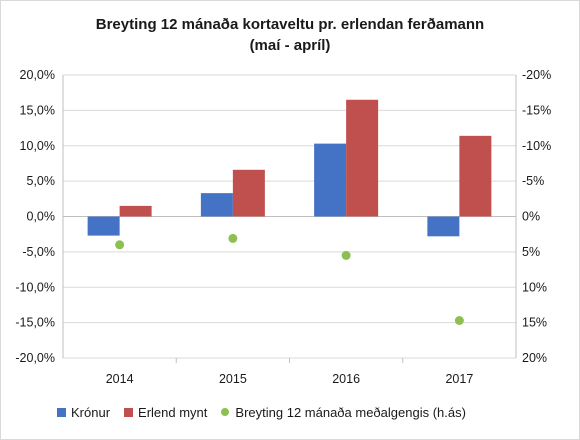 Image resolution: width=580 pixels, height=440 pixels. What do you see at coordinates (343, 412) in the screenshot?
I see `legend-item-medalgengi: Breyting 12 mánaða meðalgengis (h.ás)` at bounding box center [343, 412].